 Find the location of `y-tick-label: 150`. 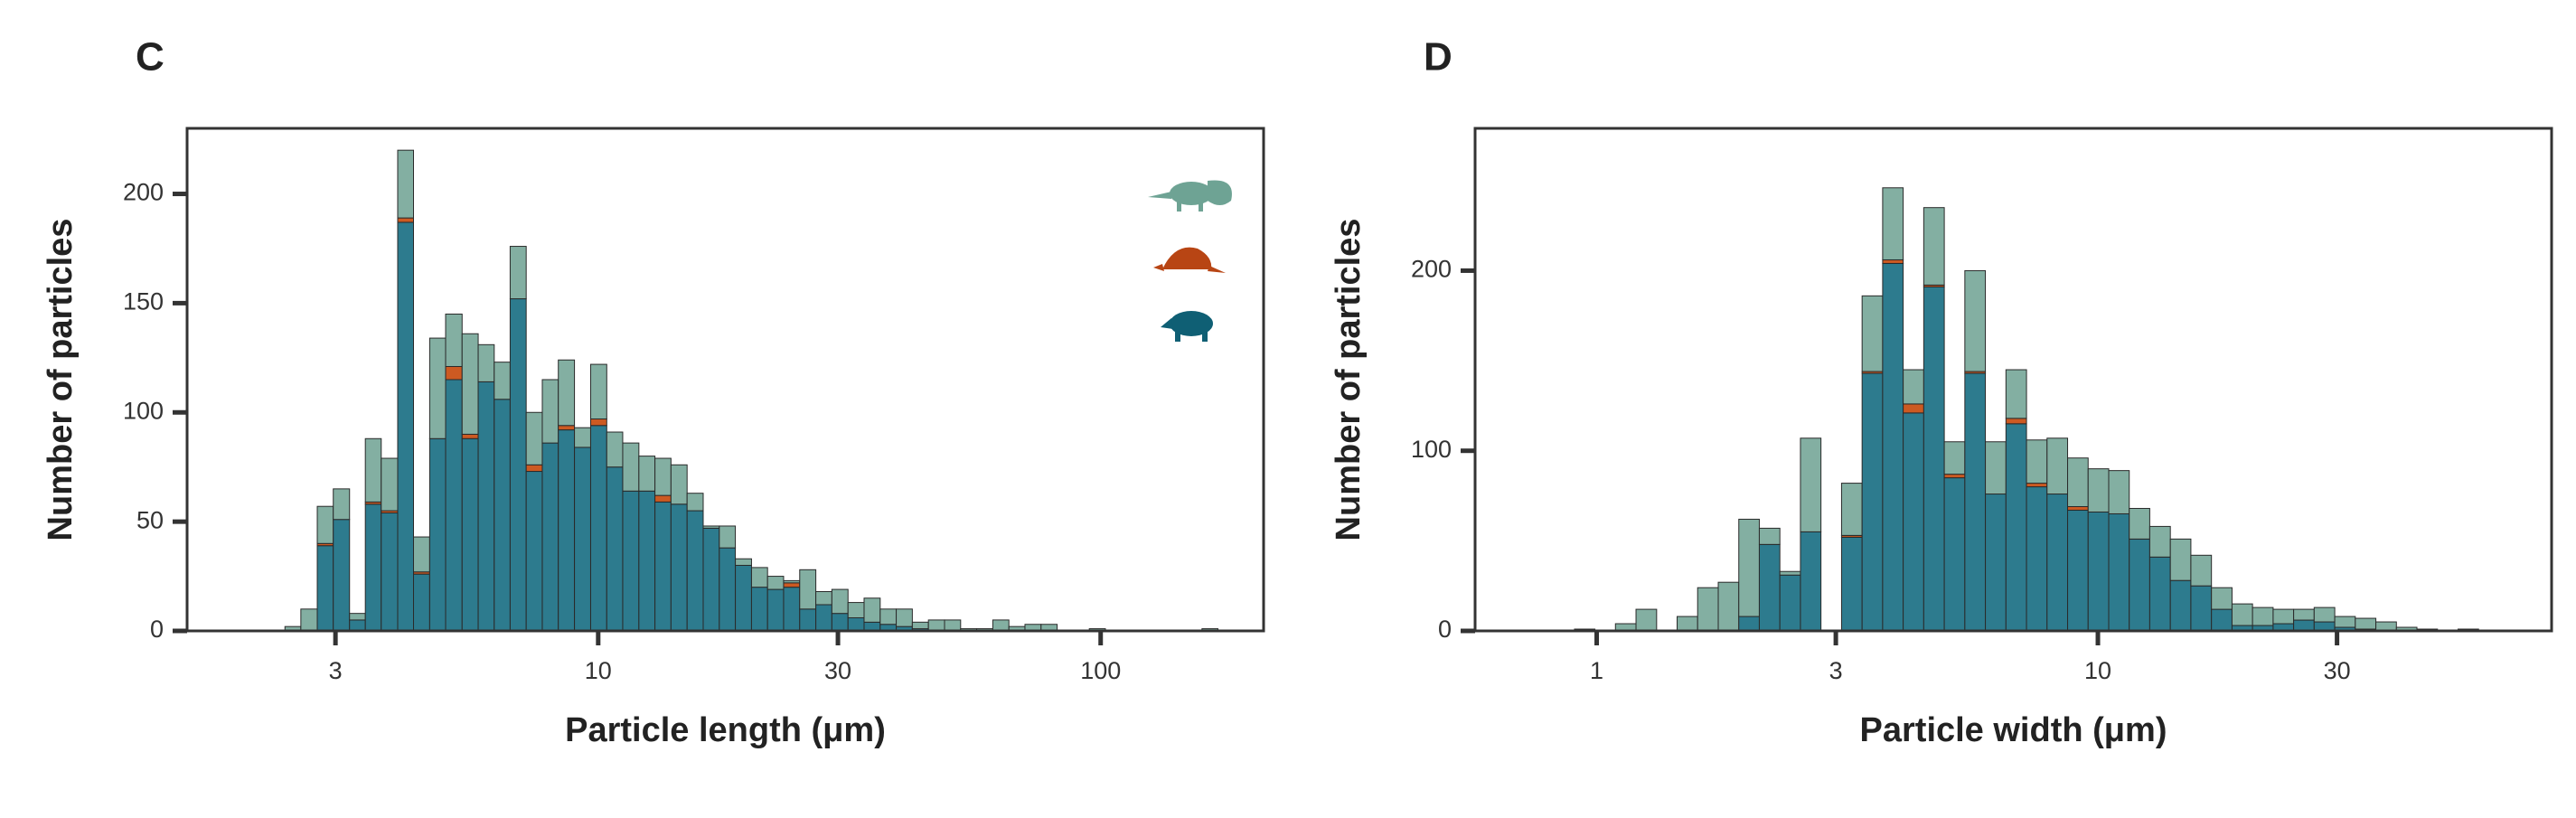

y-tick-label: 150 is located at coordinates (143, 301).